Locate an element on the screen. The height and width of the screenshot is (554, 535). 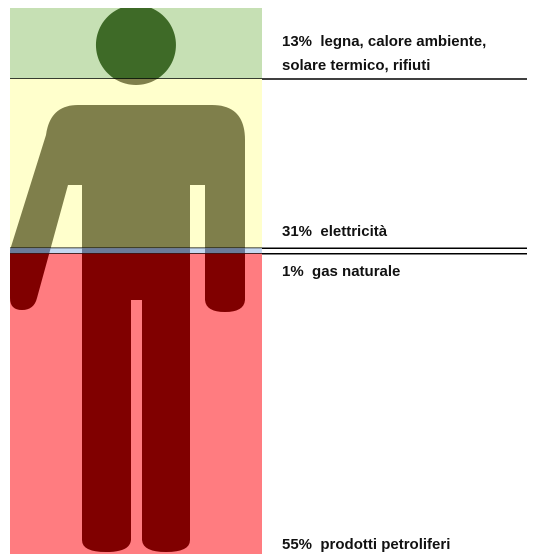
value-label: 31% is located at coordinates (297, 232).